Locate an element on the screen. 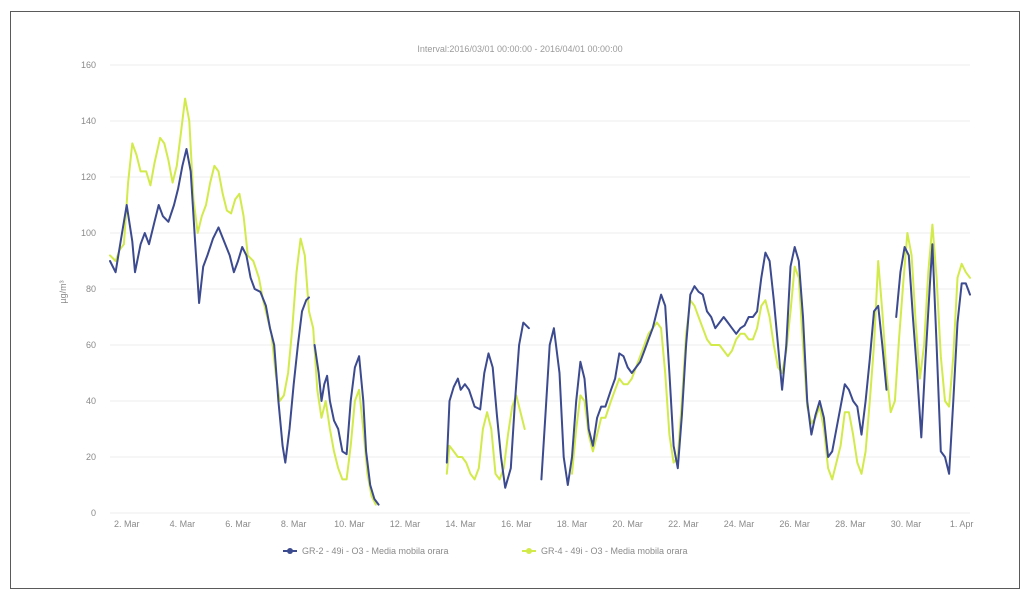 The image size is (1028, 600). x-tick-label: 1. Apr is located at coordinates (962, 524).